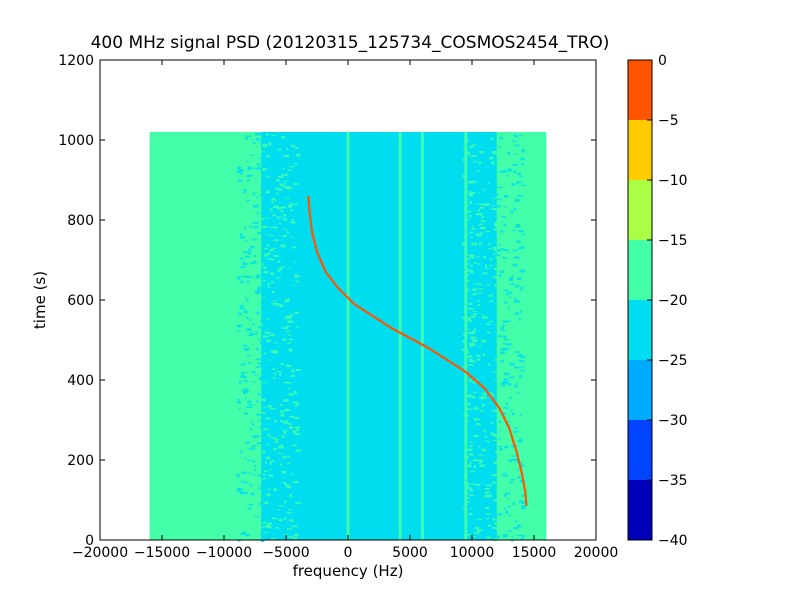 This screenshot has width=800, height=600. What do you see at coordinates (162, 553) in the screenshot?
I see `x-tick-label: −15000` at bounding box center [162, 553].